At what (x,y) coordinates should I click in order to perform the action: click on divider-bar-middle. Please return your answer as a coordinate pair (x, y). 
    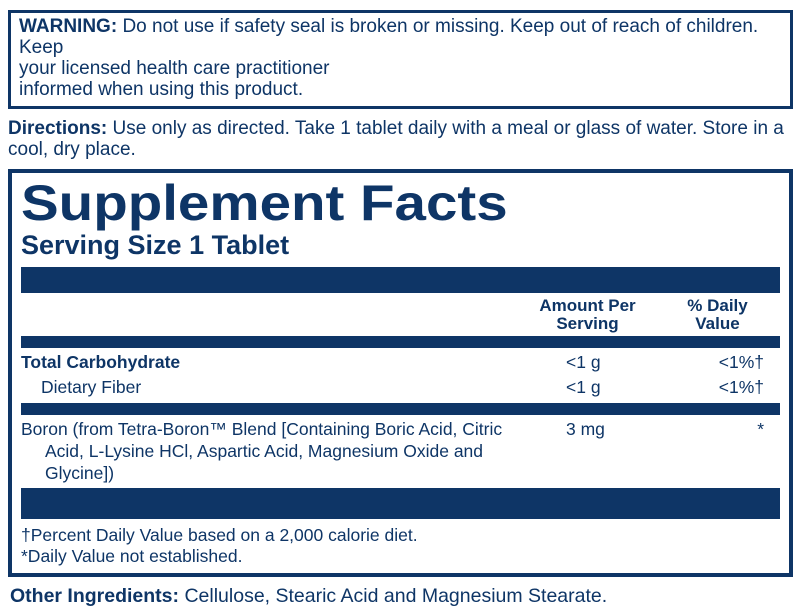
    Looking at the image, I should click on (400, 409).